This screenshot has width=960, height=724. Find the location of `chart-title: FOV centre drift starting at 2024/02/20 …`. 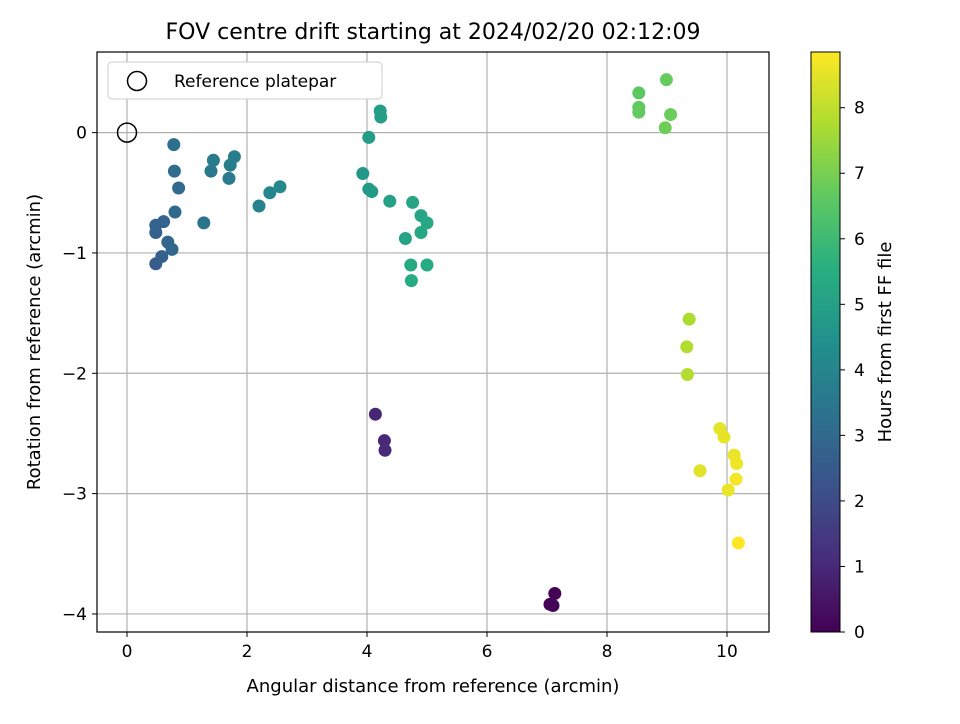

chart-title: FOV centre drift starting at 2024/02/20 … is located at coordinates (433, 32).